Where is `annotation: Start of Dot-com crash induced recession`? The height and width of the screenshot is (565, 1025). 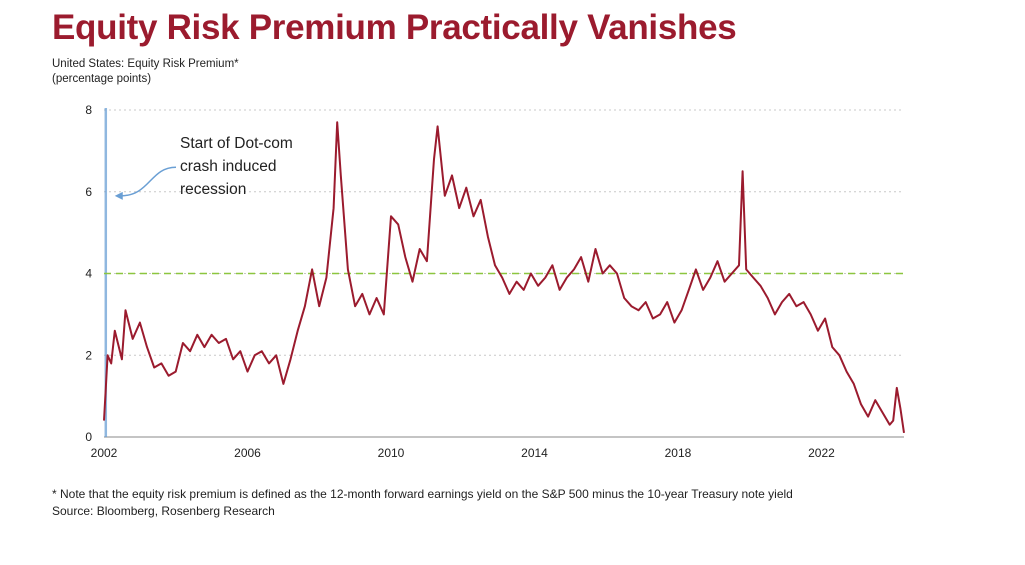 annotation: Start of Dot-com crash induced recession is located at coordinates (203, 167).